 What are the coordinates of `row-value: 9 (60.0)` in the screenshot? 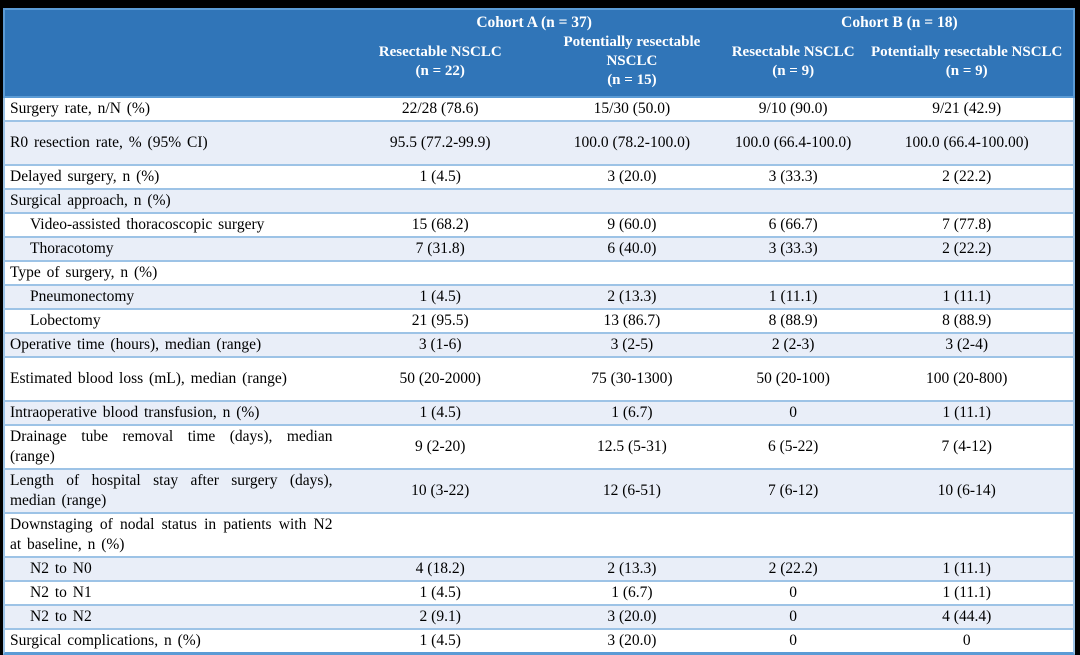 It's located at (632, 224).